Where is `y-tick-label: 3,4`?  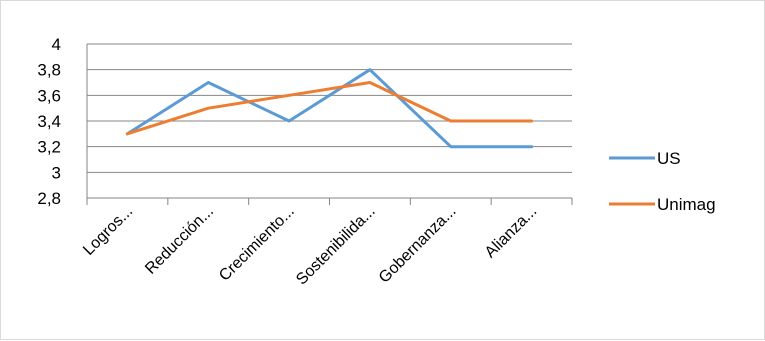
y-tick-label: 3,4 is located at coordinates (49, 121).